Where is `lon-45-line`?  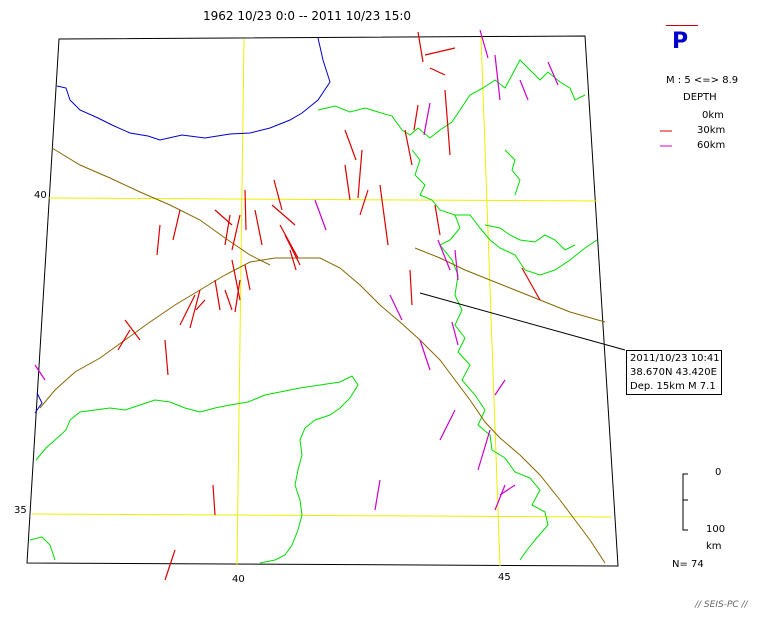 lon-45-line is located at coordinates (490, 301).